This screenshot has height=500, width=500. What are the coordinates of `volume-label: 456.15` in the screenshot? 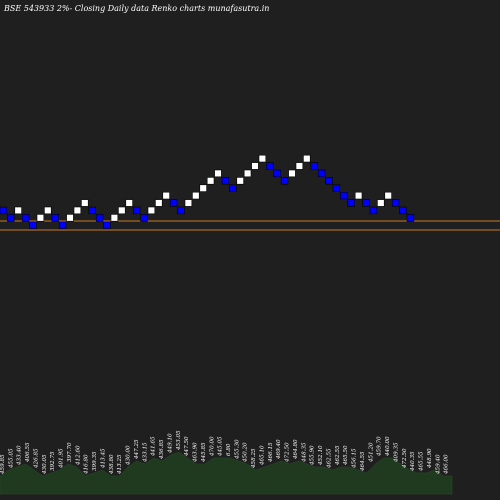 It's located at (355, 458).